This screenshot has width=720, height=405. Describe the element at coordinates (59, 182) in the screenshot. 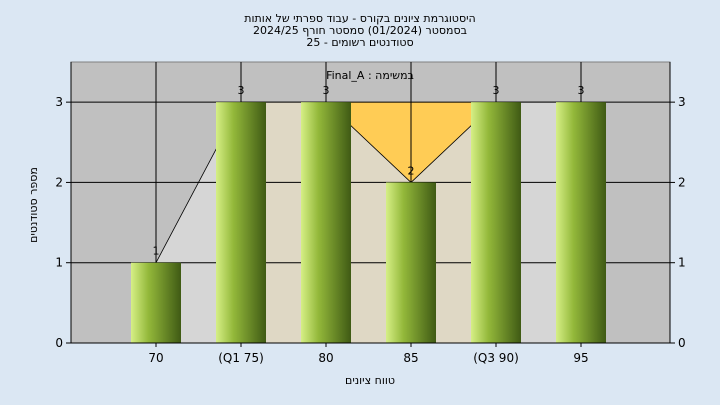

I see `y-tick-label-left: 2` at that location.